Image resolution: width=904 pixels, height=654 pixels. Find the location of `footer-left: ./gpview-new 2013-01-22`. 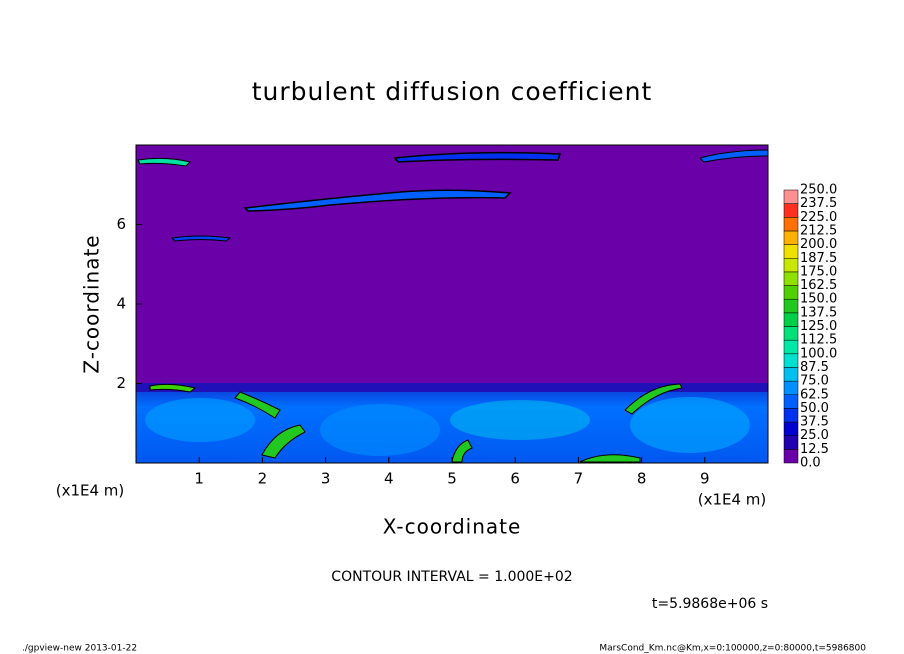

footer-left: ./gpview-new 2013-01-22 is located at coordinates (79, 649).